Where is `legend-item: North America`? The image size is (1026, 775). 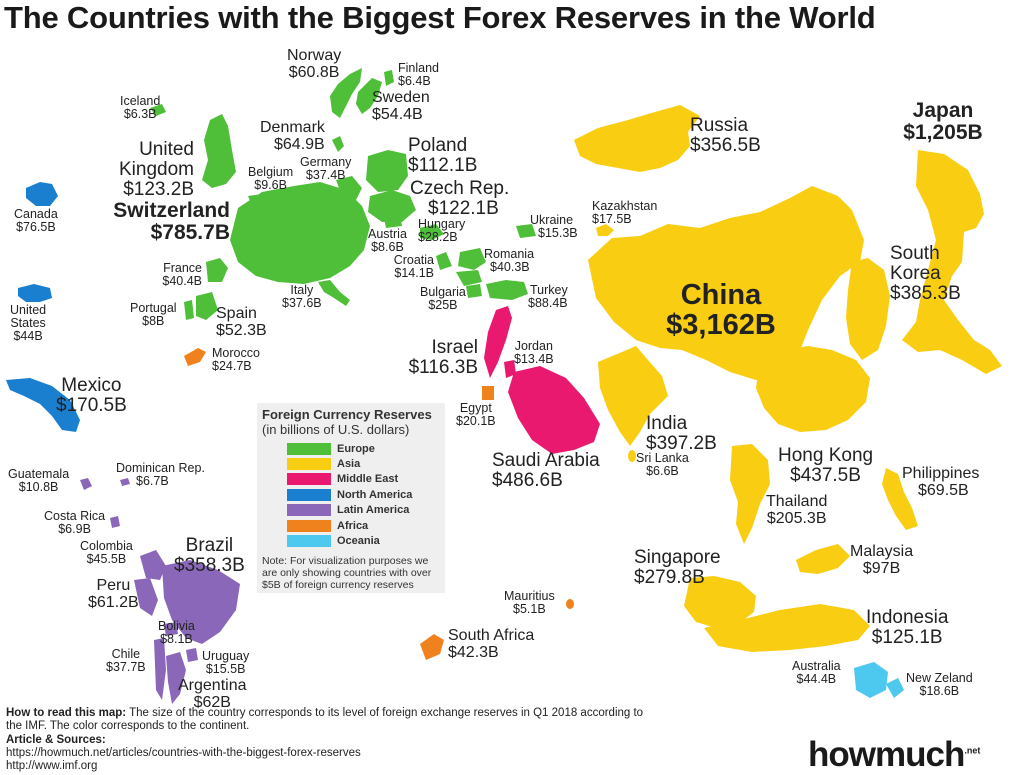 legend-item: North America is located at coordinates (351, 494).